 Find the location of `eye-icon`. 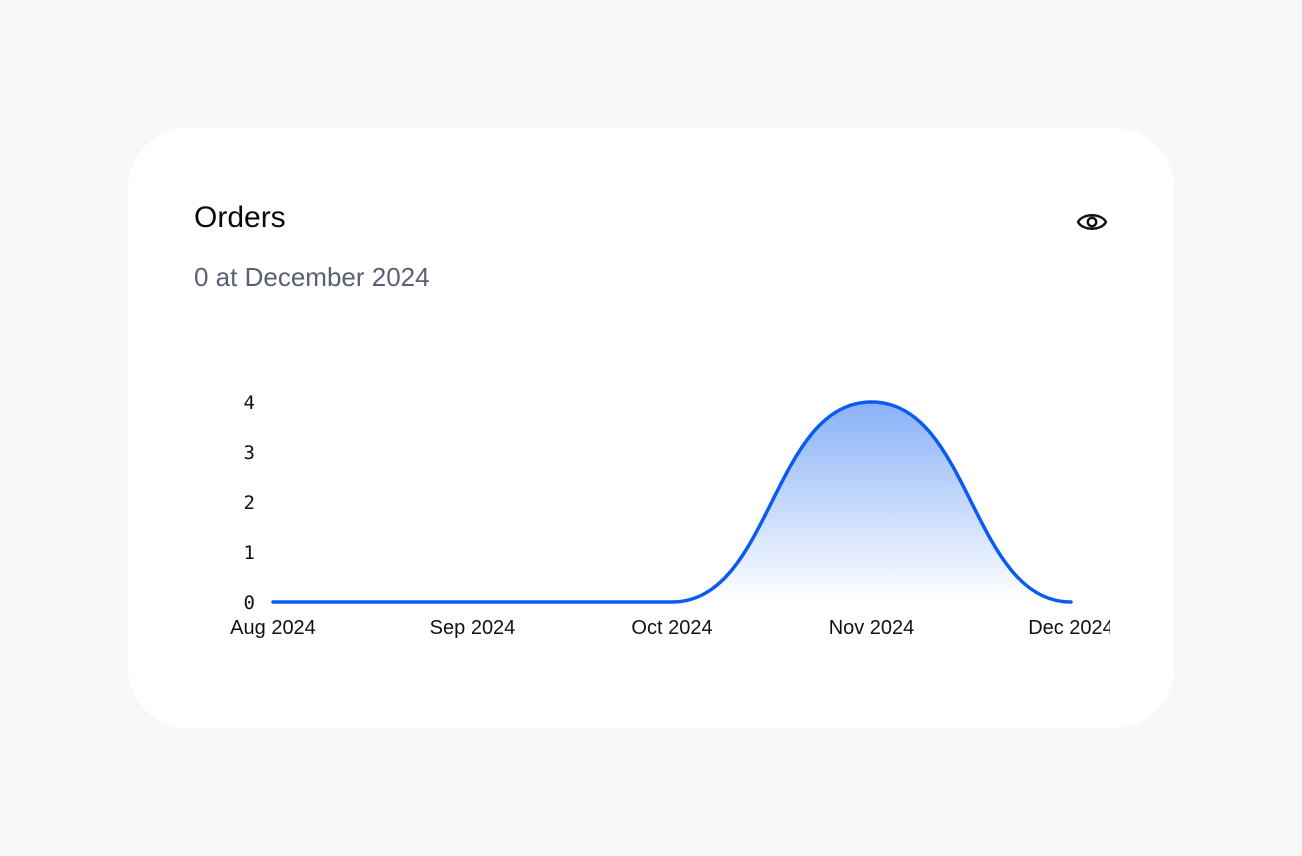

eye-icon is located at coordinates (1092, 222).